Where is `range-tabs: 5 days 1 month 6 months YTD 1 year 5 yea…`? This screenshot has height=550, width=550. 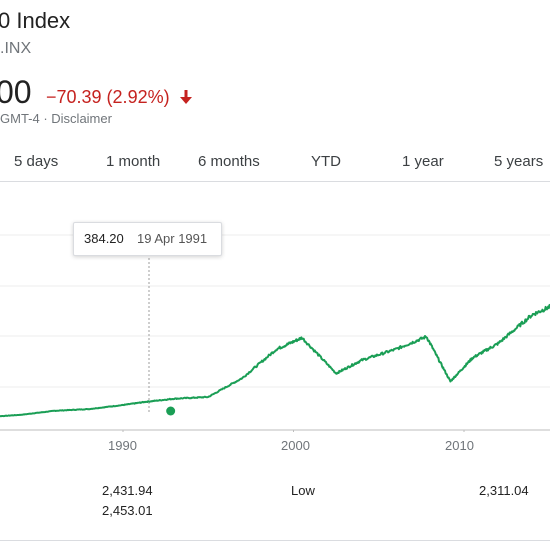
range-tabs: 5 days 1 month 6 months YTD 1 year 5 yea… is located at coordinates (275, 163).